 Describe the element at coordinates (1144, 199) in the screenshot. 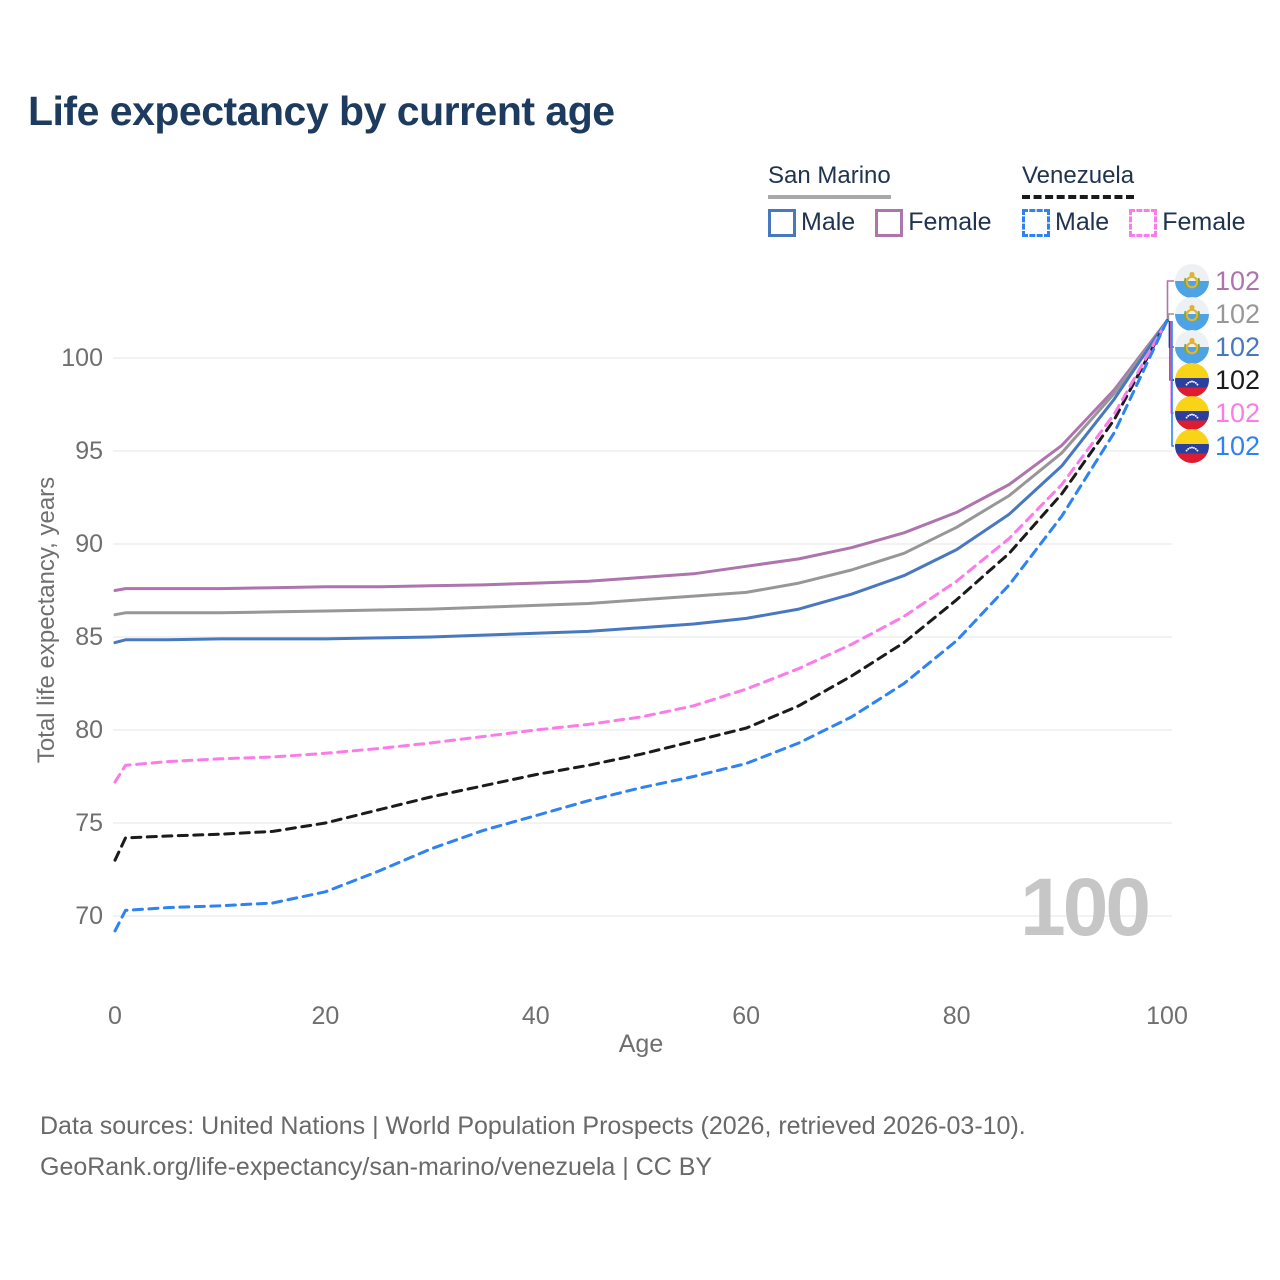

I see `legend-group-venezuela: Venezuela Male Female` at that location.